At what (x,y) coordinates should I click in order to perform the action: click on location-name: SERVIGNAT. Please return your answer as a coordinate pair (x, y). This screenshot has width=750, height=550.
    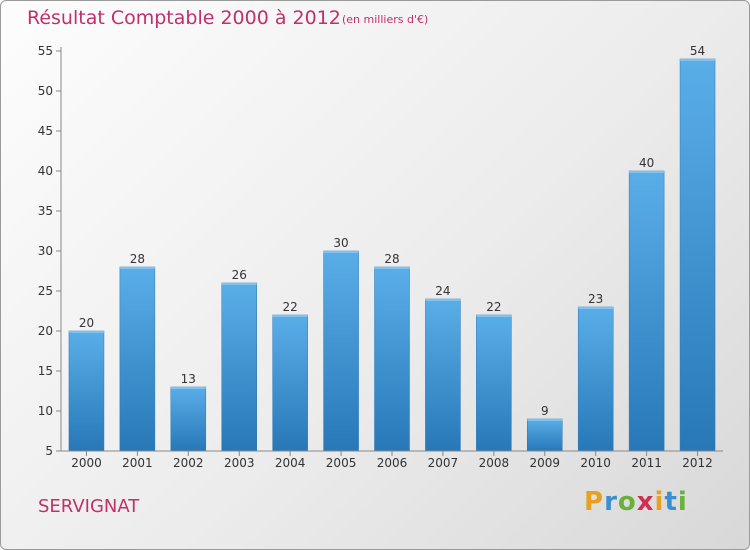
    Looking at the image, I should click on (89, 506).